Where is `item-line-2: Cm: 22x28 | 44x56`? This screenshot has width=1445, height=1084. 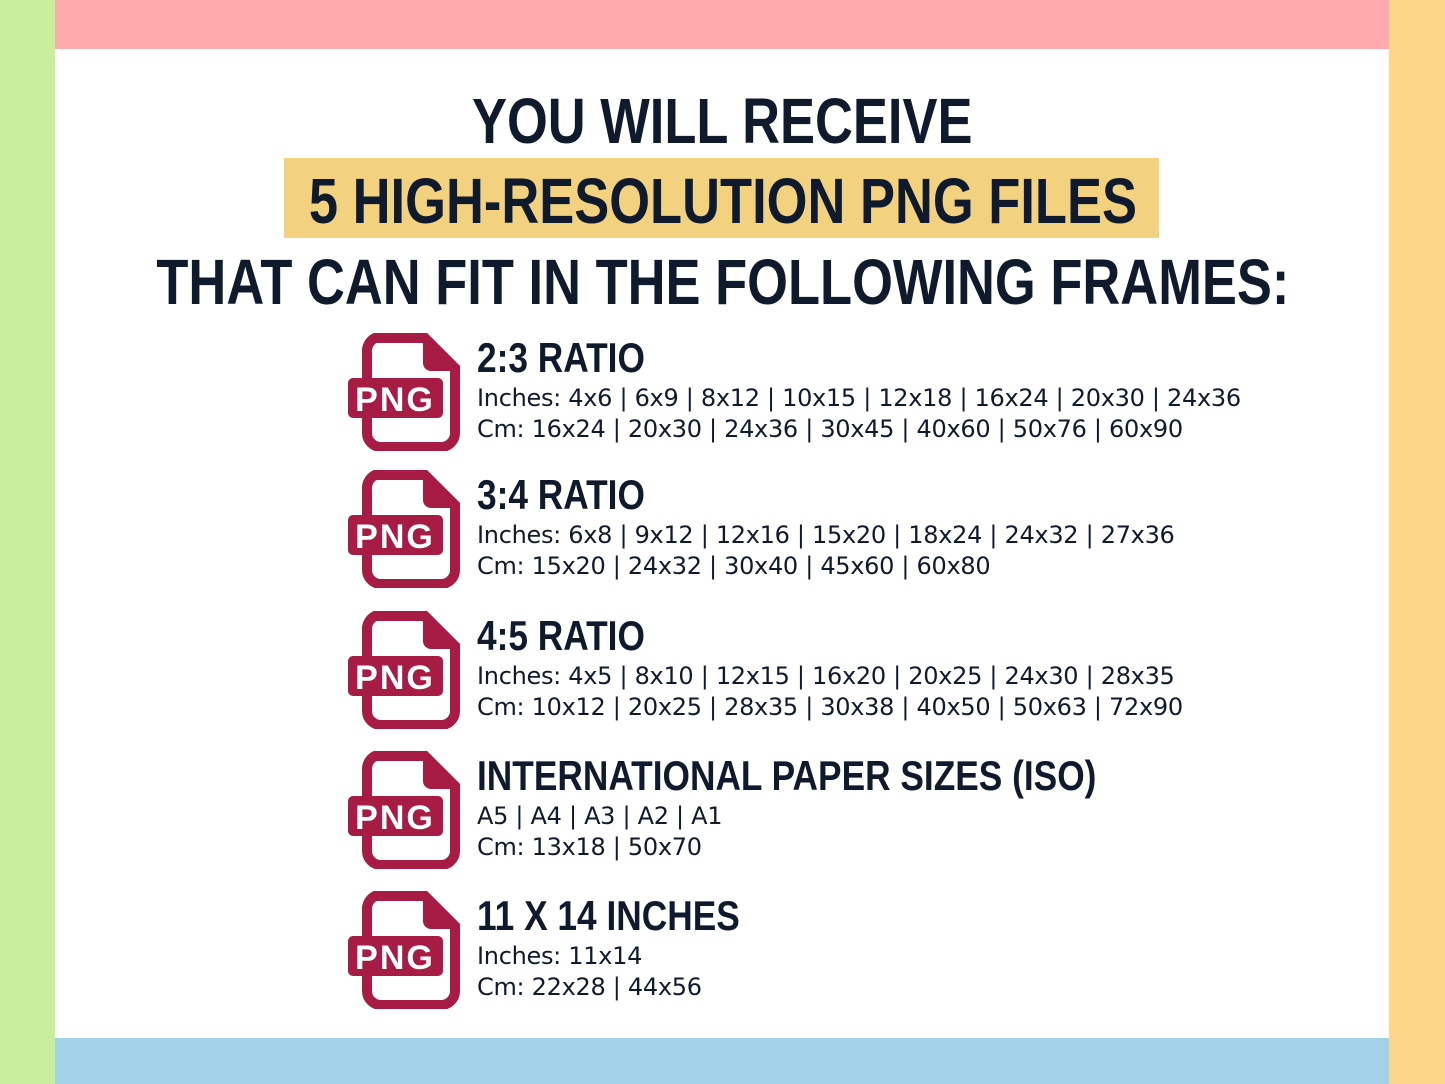 item-line-2: Cm: 22x28 | 44x56 is located at coordinates (589, 987).